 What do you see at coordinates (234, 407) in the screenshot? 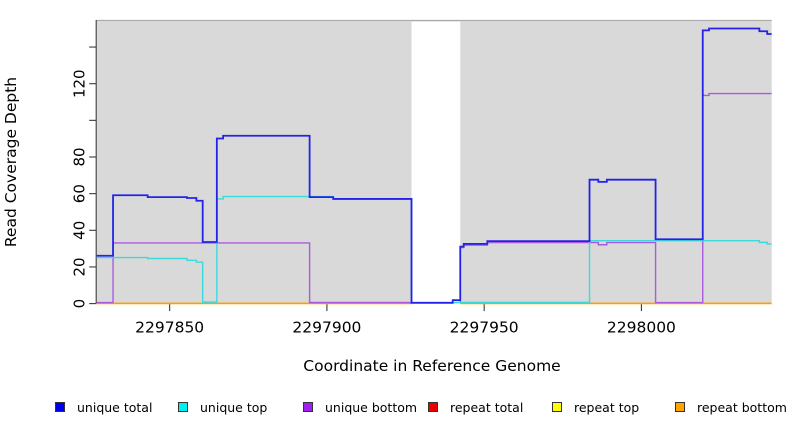
I see `legend-label: unique top` at bounding box center [234, 407].